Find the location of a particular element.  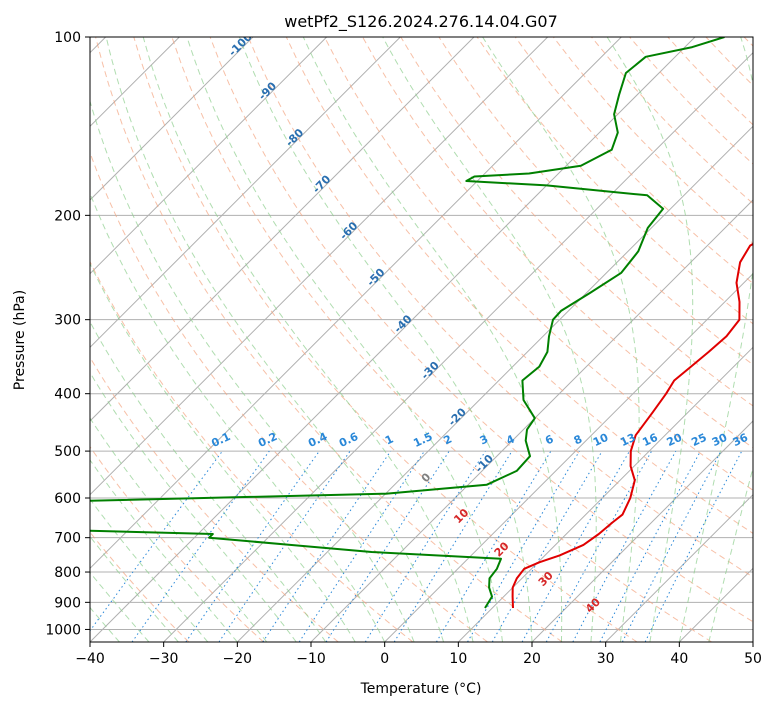

x-tick-label: −40 is located at coordinates (90, 659).